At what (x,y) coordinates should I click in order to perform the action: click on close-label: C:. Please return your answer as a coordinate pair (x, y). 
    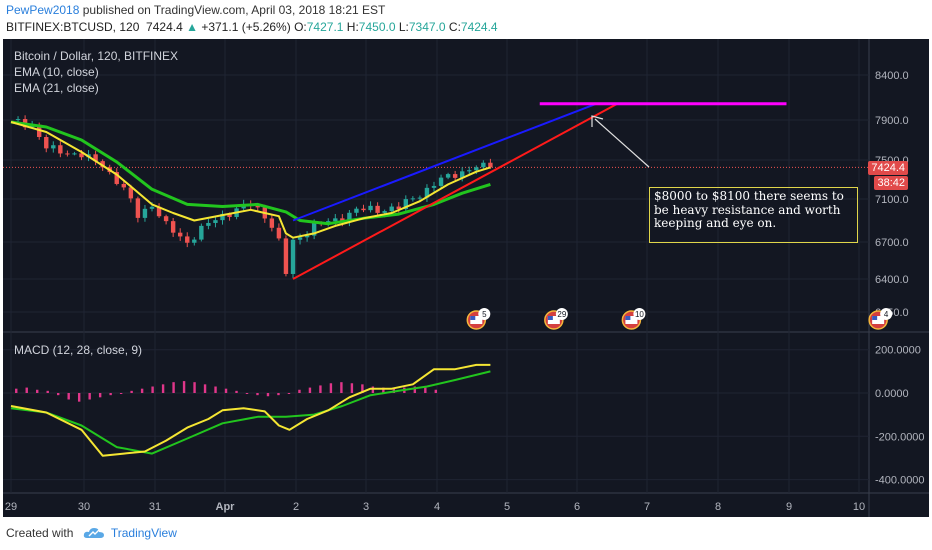
    Looking at the image, I should click on (454, 27).